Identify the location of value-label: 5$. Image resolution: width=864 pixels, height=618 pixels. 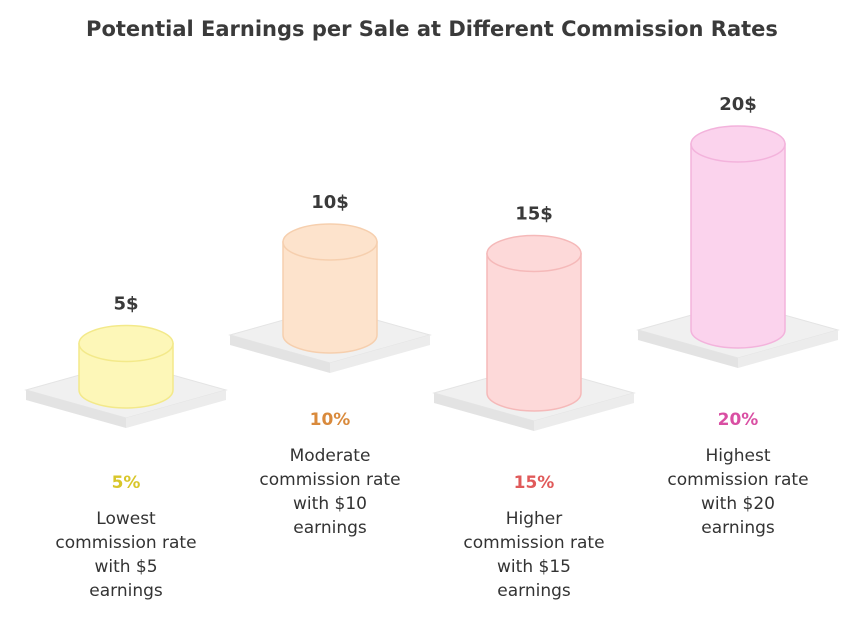
(125, 304).